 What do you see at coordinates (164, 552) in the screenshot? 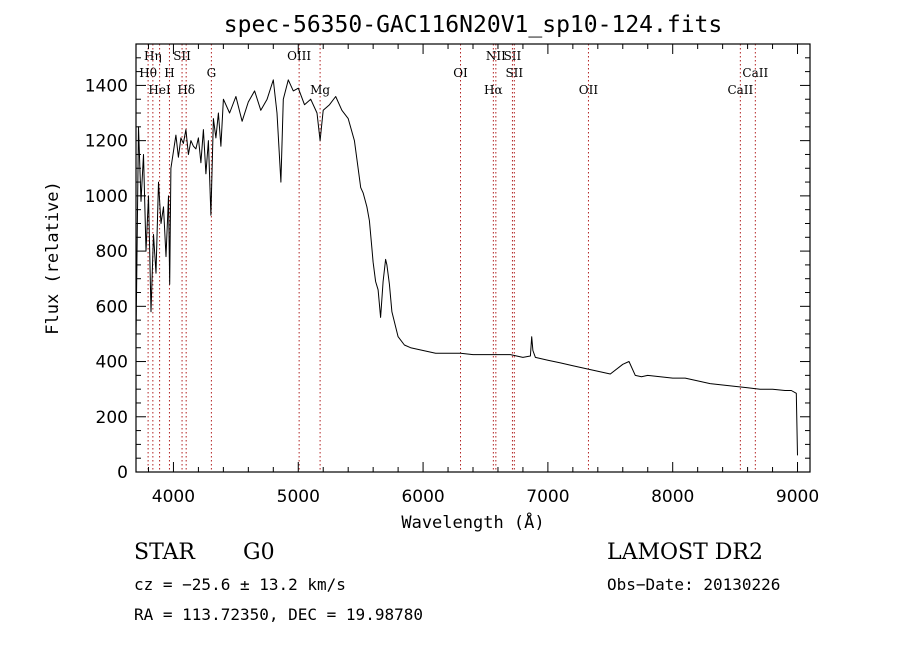
I see `class-label: STAR` at bounding box center [164, 552].